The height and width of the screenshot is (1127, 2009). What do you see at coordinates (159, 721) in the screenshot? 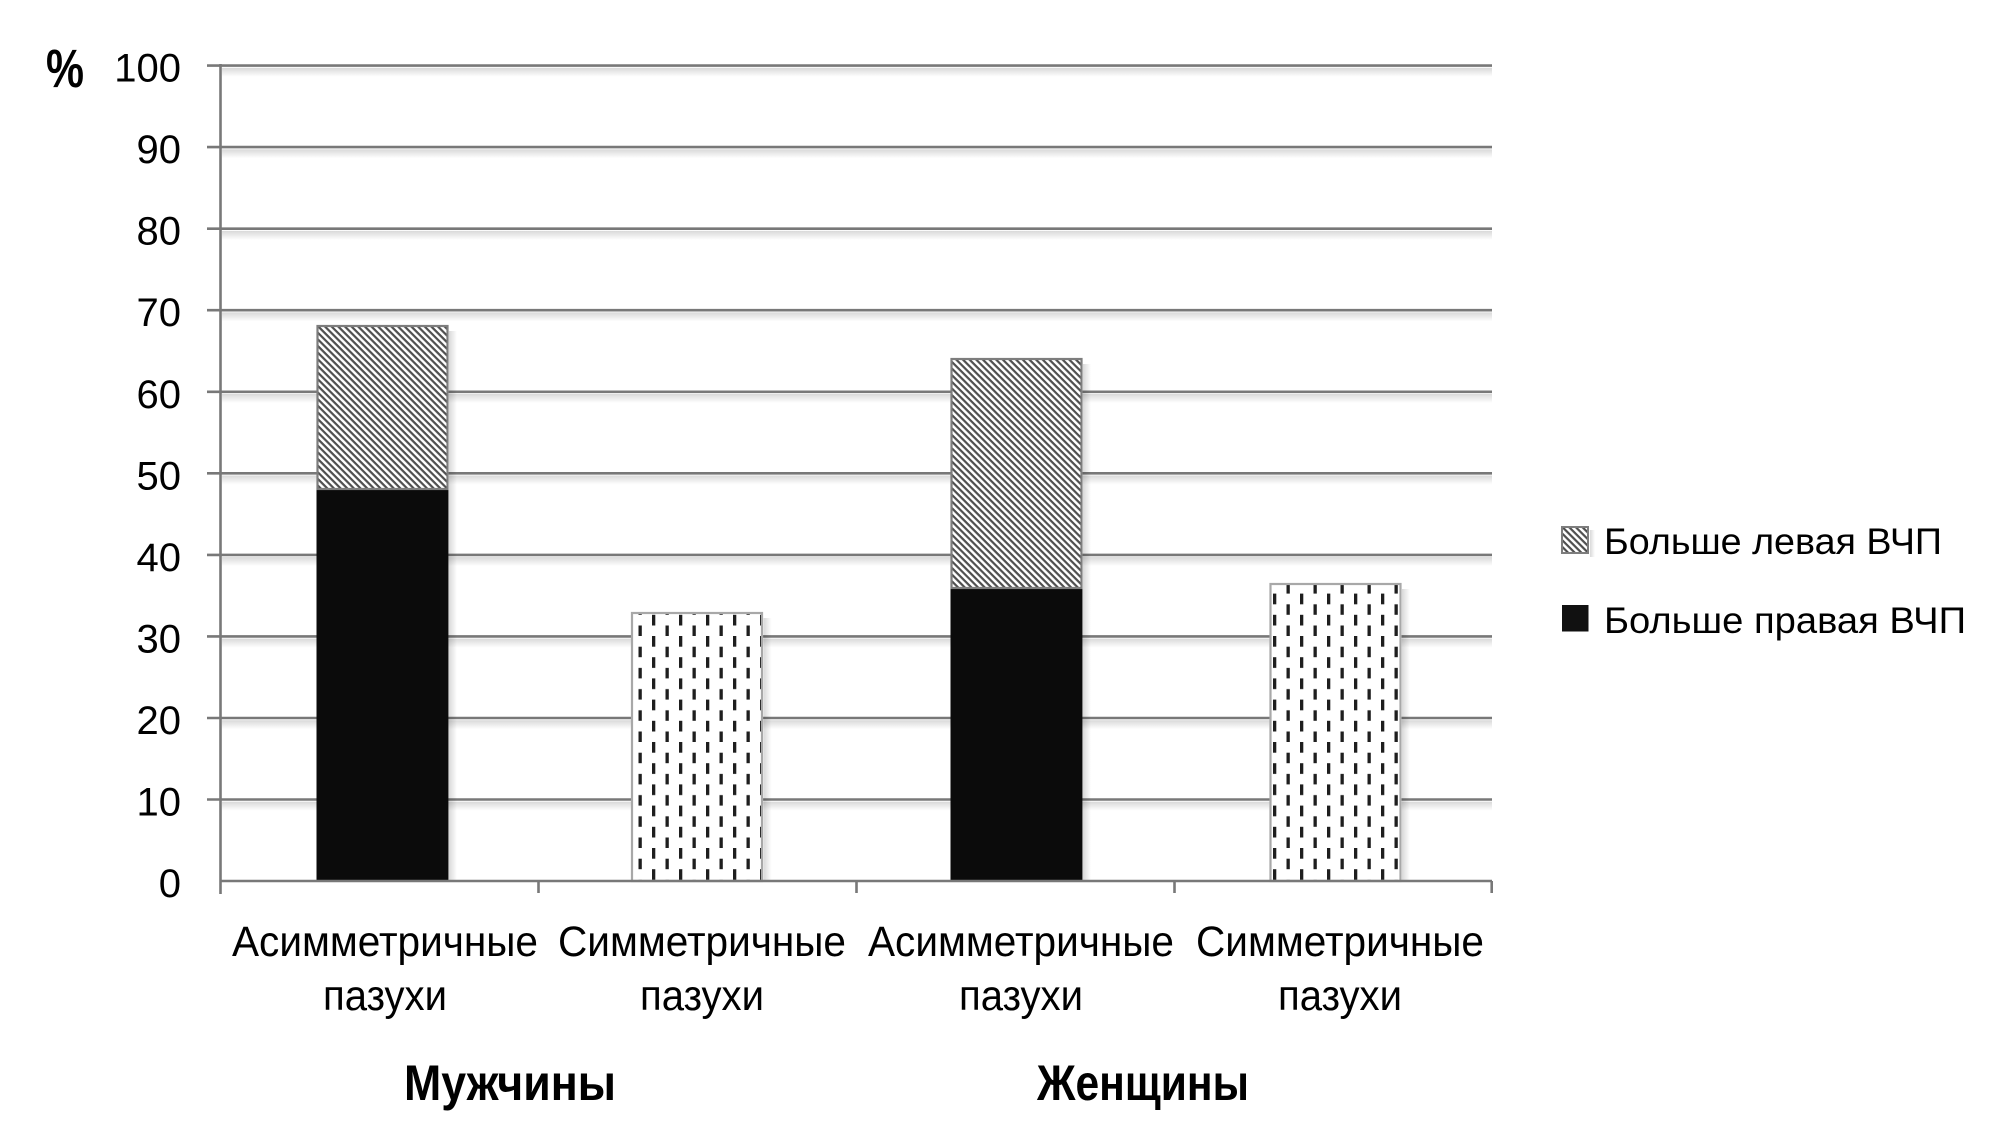
I see `svg-text: 20` at bounding box center [159, 721].